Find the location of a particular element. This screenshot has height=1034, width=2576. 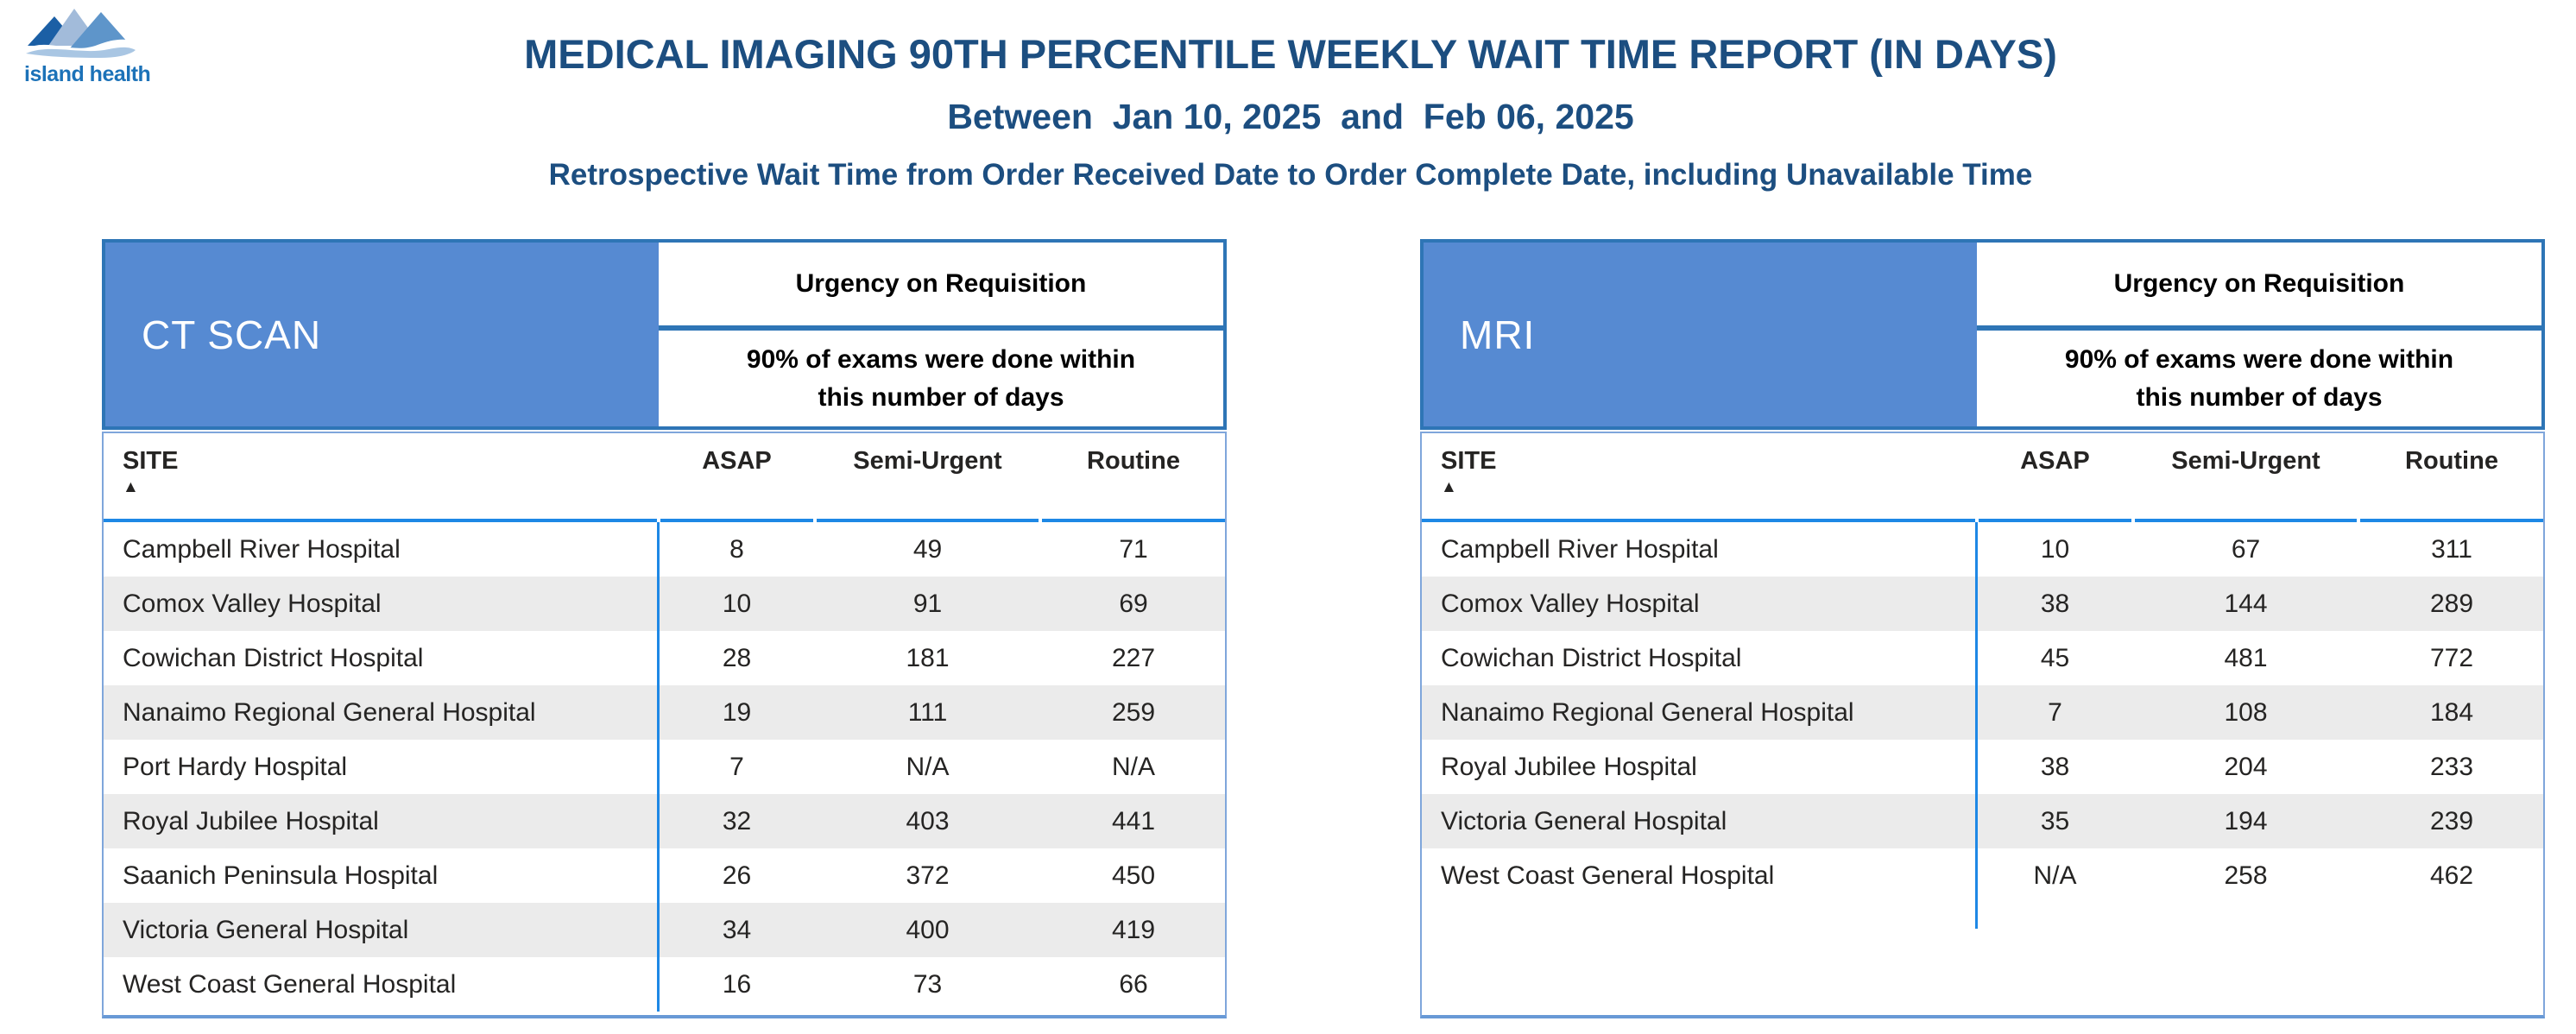

value-cell: 45 is located at coordinates (2055, 657).